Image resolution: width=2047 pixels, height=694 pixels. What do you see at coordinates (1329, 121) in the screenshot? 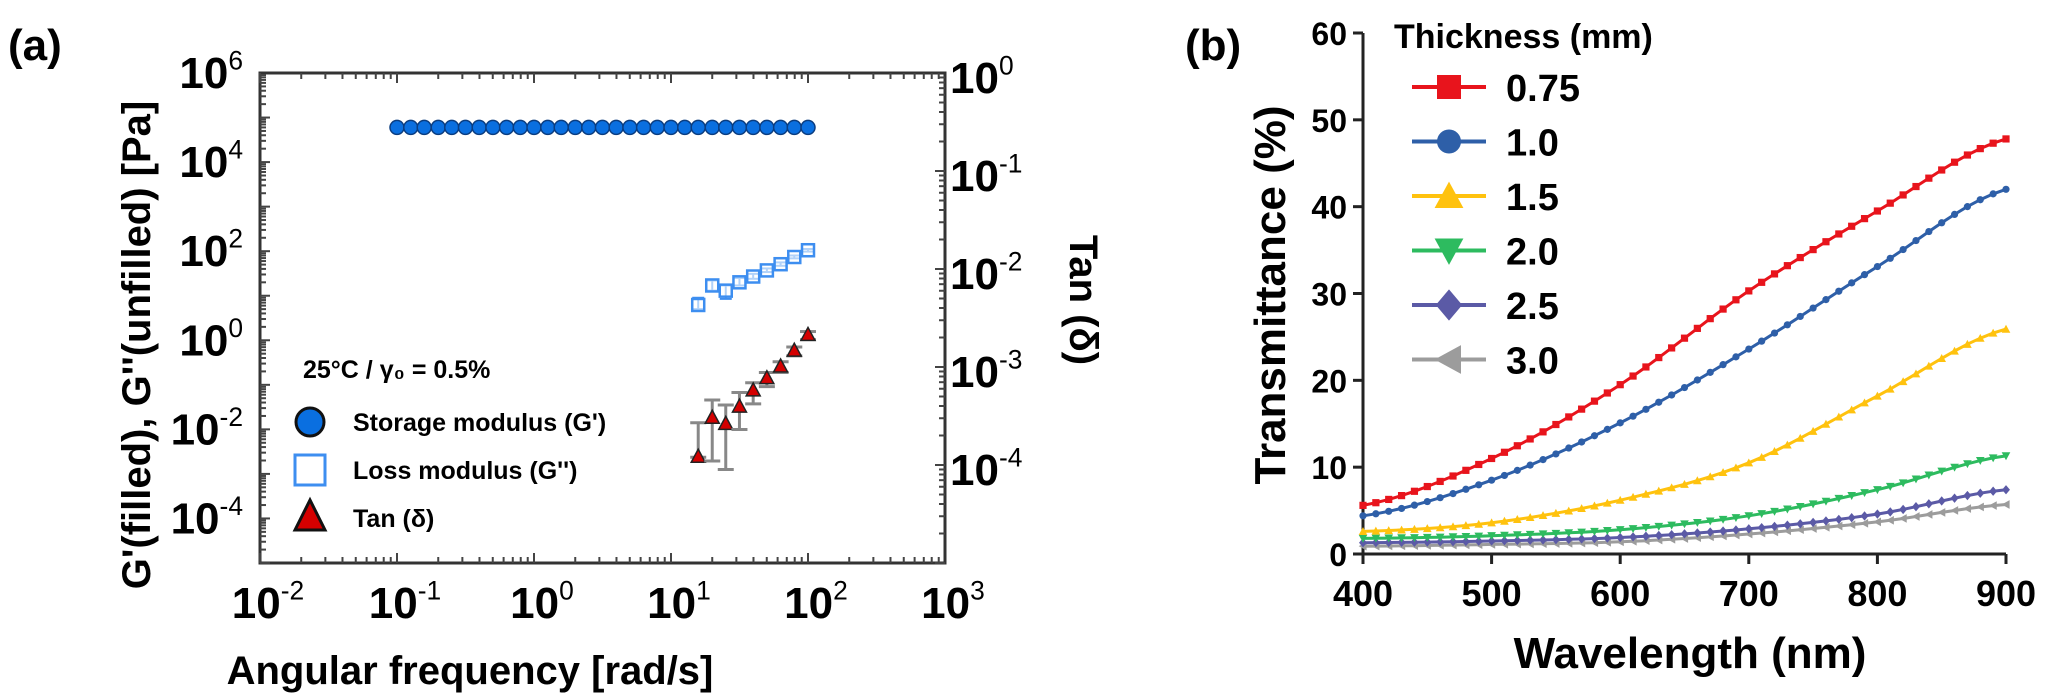
I see `y-tick-label: 50` at bounding box center [1329, 121].